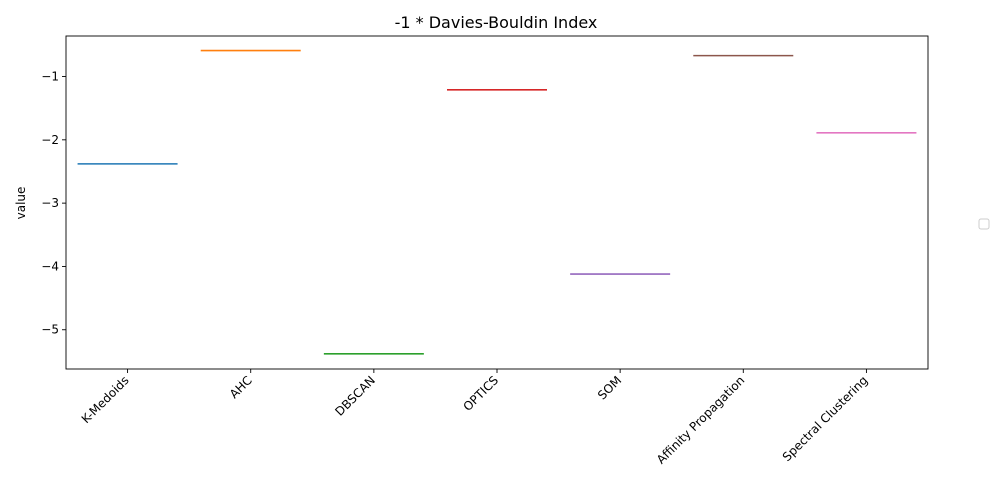 The image size is (1000, 500). What do you see at coordinates (50, 77) in the screenshot?
I see `y-tick-label: −1` at bounding box center [50, 77].